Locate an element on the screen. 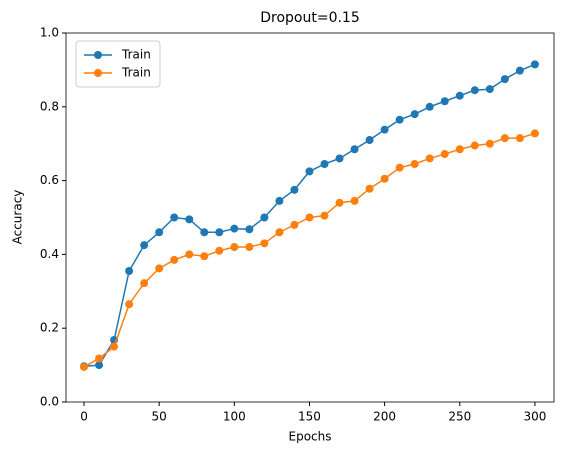  x-tick-label: 200 is located at coordinates (384, 417).